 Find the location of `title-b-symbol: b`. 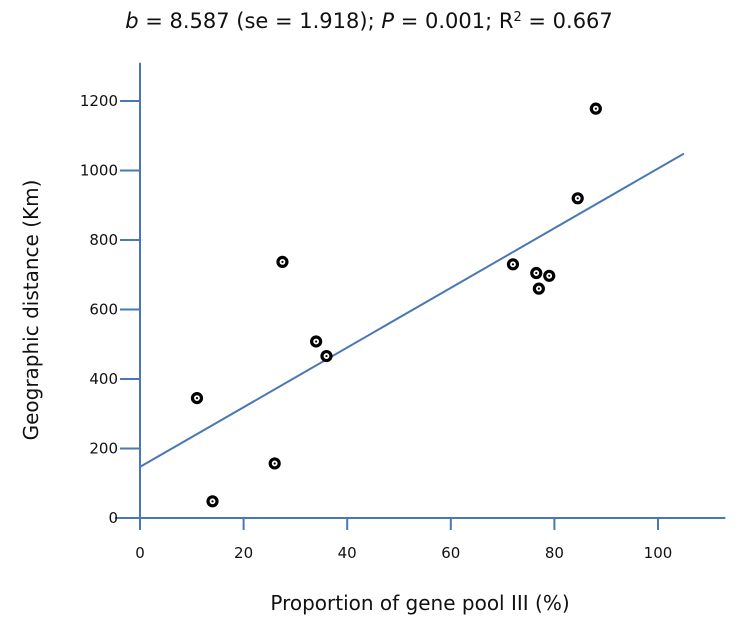

title-b-symbol: b is located at coordinates (131, 21).